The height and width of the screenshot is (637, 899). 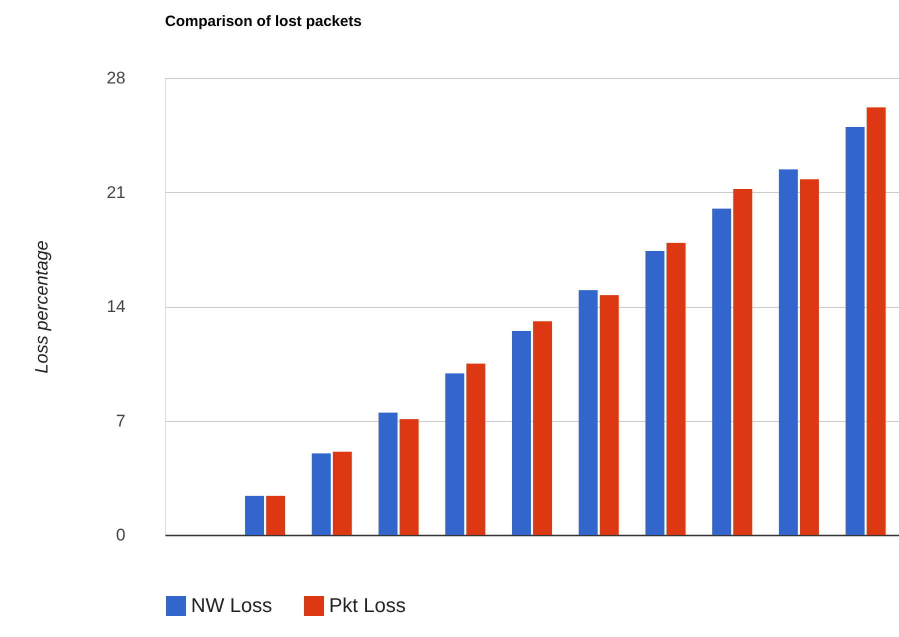 What do you see at coordinates (121, 420) in the screenshot?
I see `y-tick-label: 7` at bounding box center [121, 420].